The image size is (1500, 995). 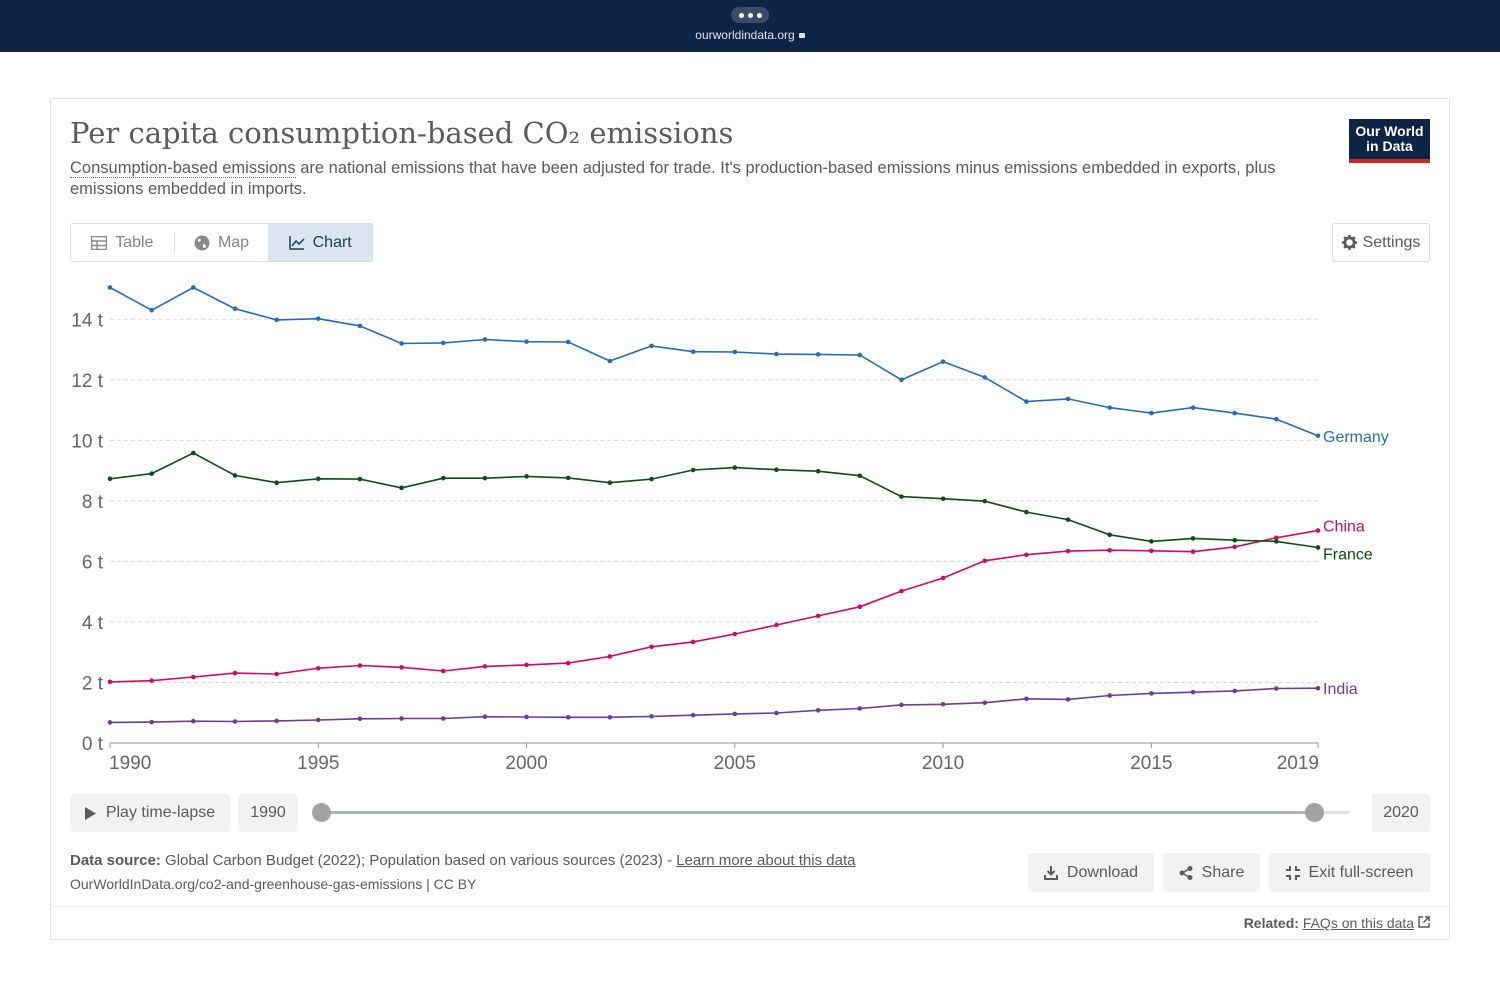 I want to click on subtitle-link: Consumption-based emissions, so click(x=183, y=168).